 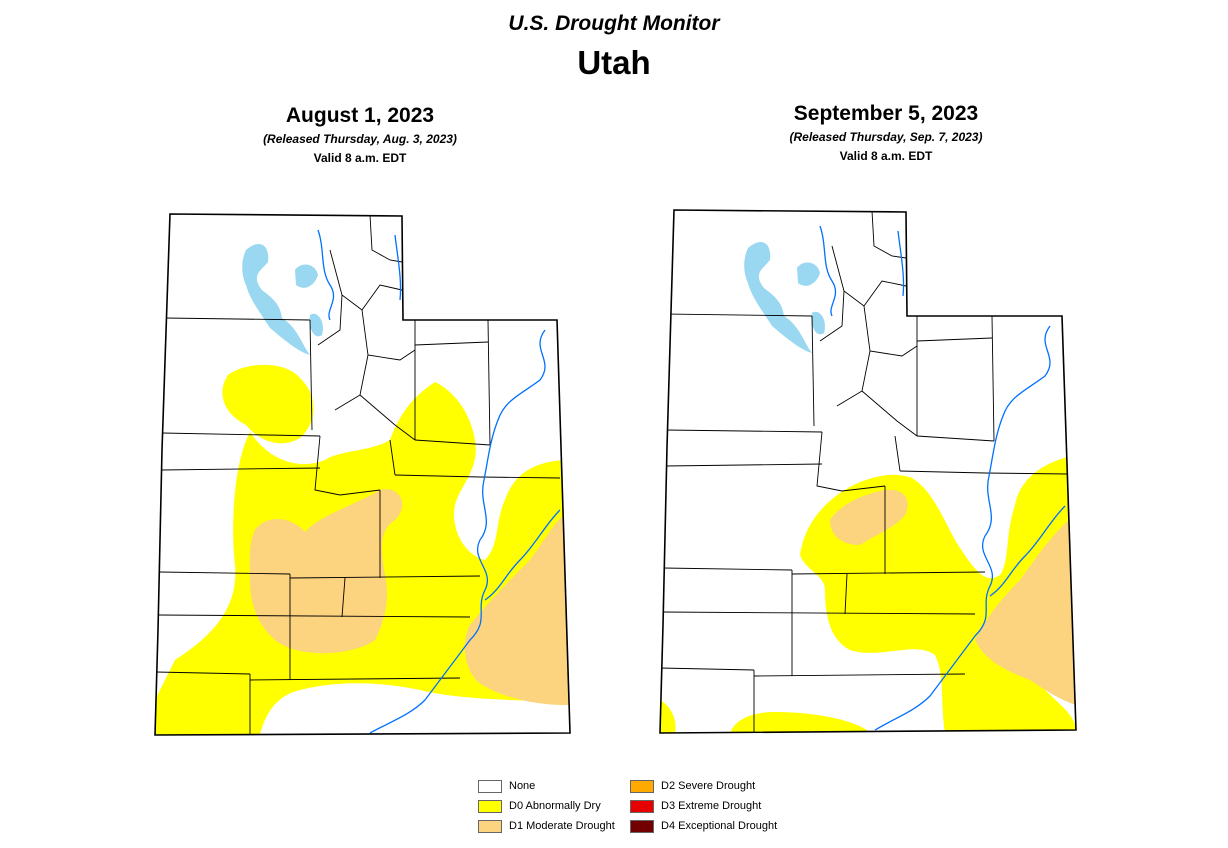 I want to click on map-release-date: (Released Thursday, Sep. 7, 2023), so click(x=886, y=137).